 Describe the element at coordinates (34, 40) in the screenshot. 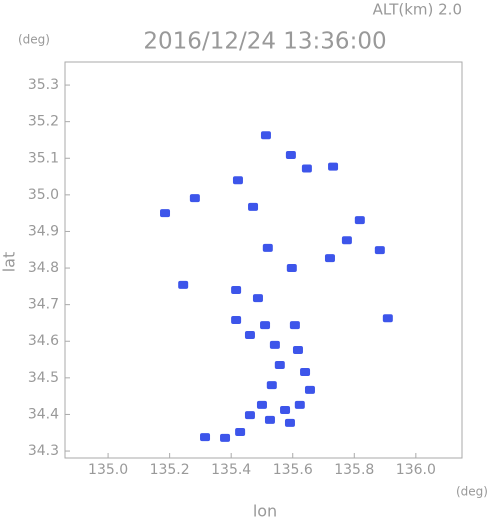

I see `y-unit: (deg)` at that location.